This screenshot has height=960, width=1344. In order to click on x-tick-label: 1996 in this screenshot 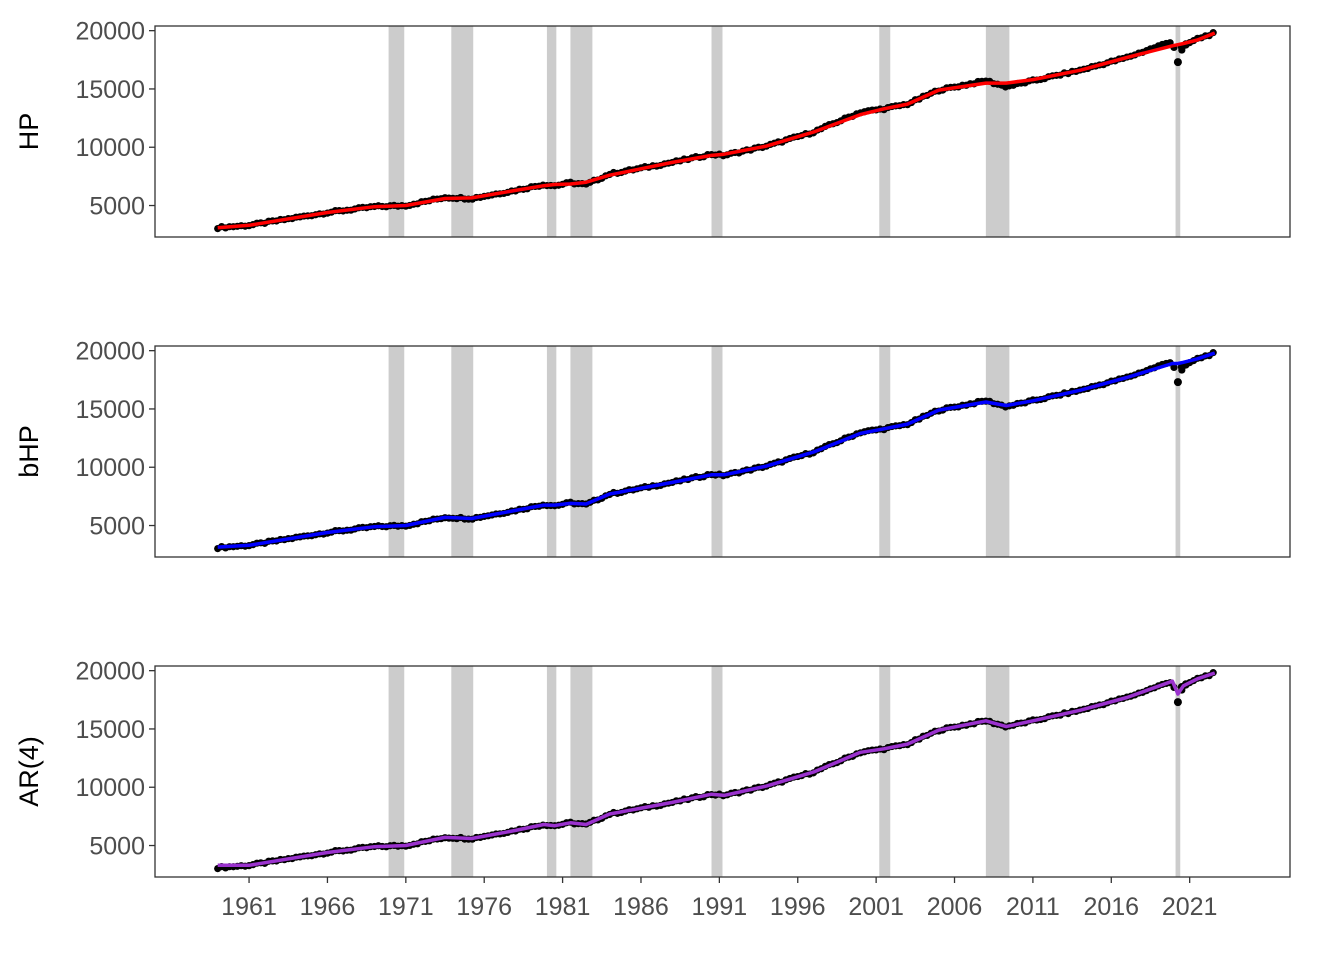, I will do `click(798, 907)`.